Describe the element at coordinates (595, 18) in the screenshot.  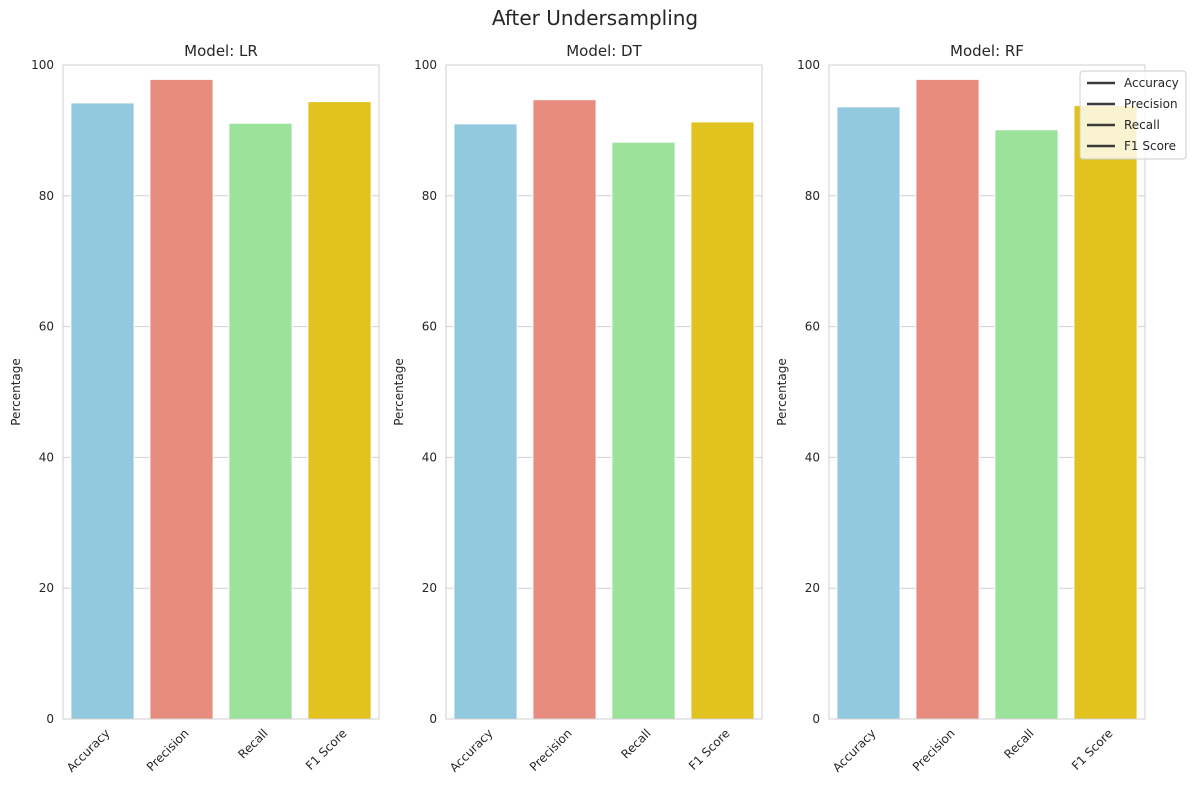
I see `figure-title: After Undersampling` at that location.